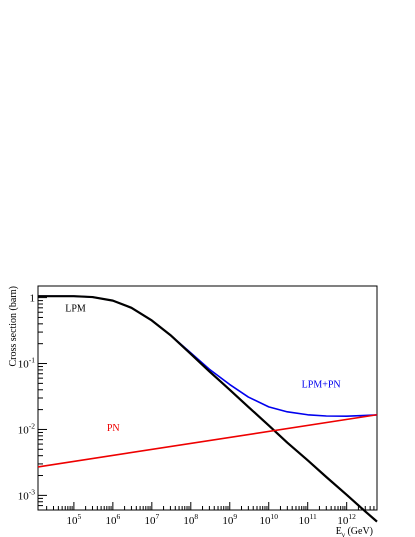  Describe the element at coordinates (13, 326) in the screenshot. I see `y-axis-label: Cross section (barn)` at that location.